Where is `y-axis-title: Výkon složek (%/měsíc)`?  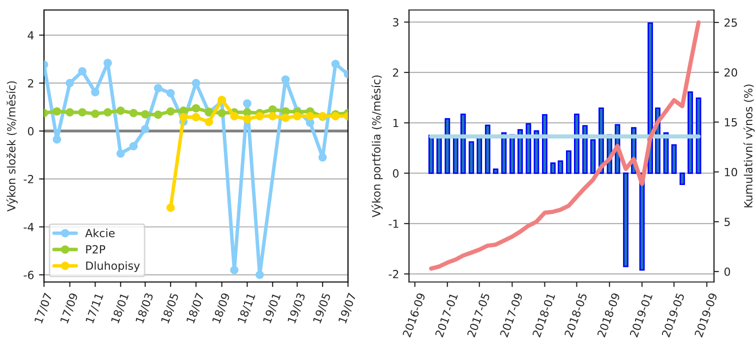
y-axis-title: Výkon složek (%/měsíc) is located at coordinates (12, 146).